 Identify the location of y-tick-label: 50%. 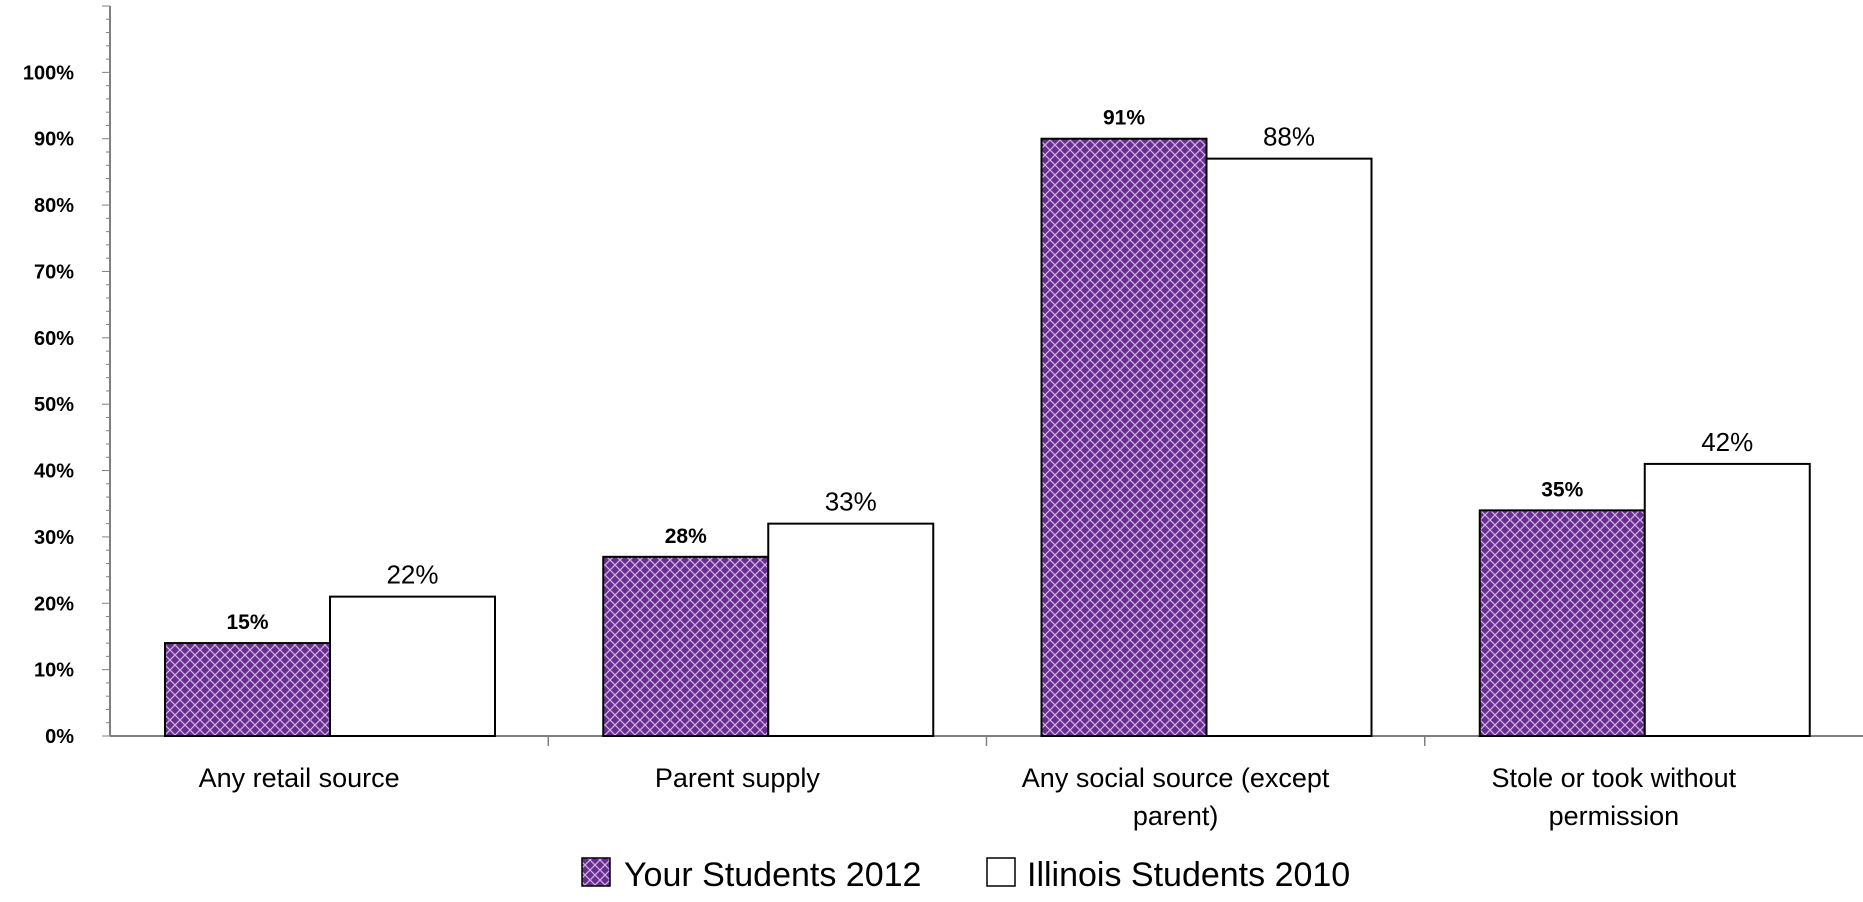
(54, 405).